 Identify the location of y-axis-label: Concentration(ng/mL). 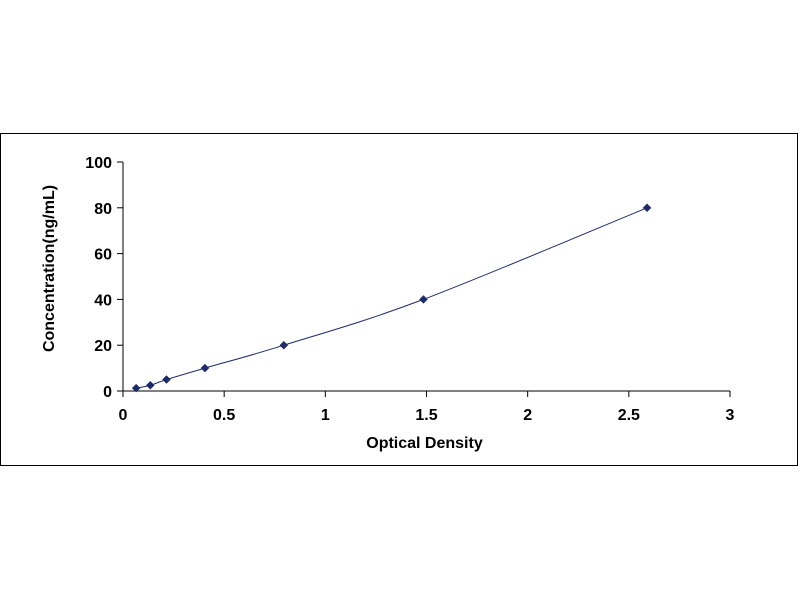
(49, 268).